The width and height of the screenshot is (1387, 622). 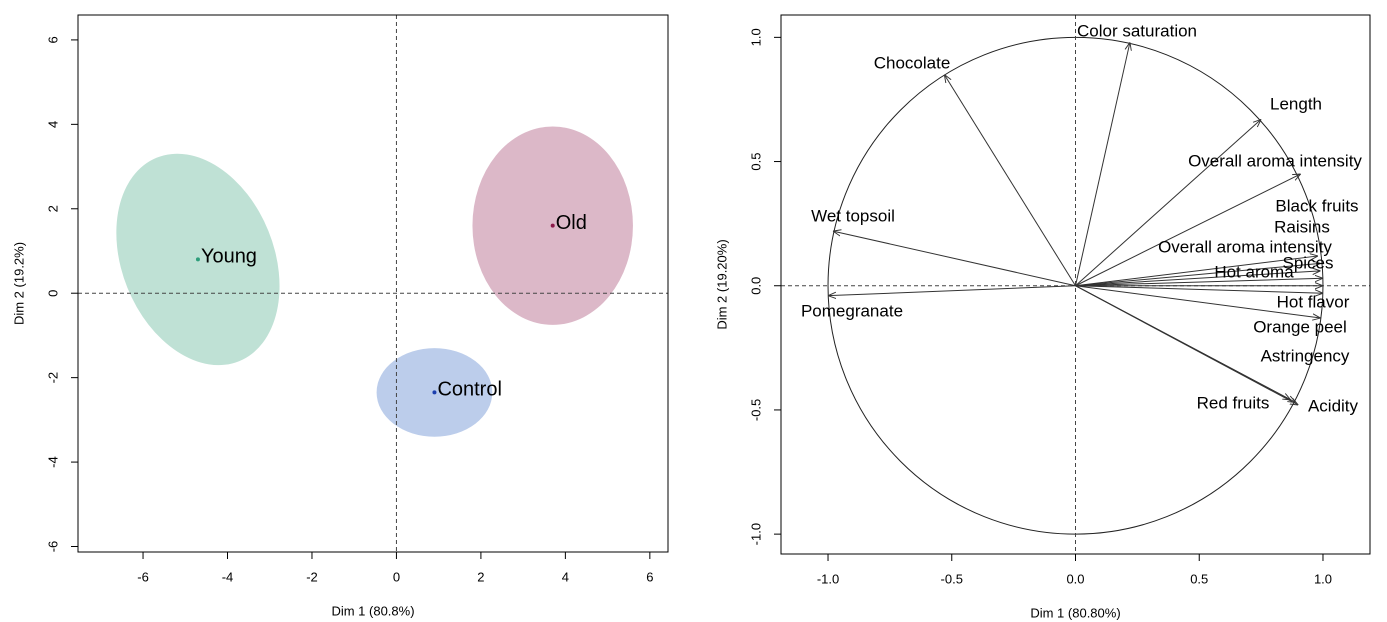 What do you see at coordinates (52, 208) in the screenshot?
I see `y-tick-label: 2` at bounding box center [52, 208].